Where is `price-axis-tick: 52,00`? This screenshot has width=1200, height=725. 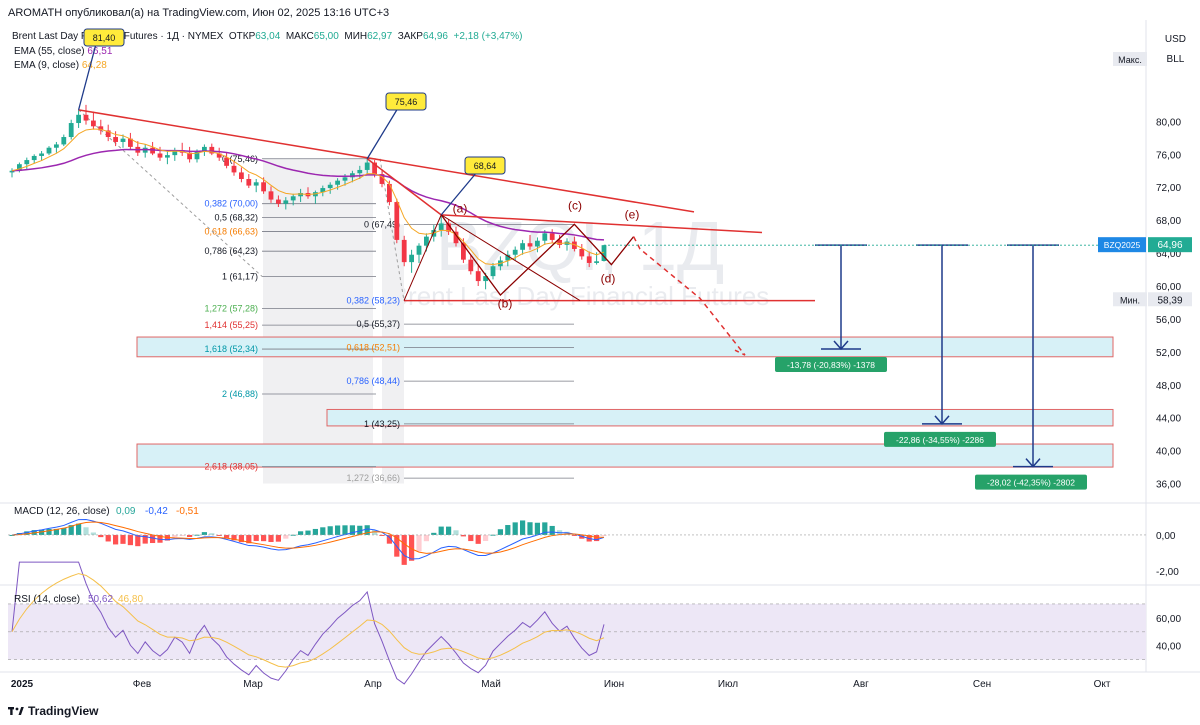 price-axis-tick: 52,00 is located at coordinates (1168, 353).